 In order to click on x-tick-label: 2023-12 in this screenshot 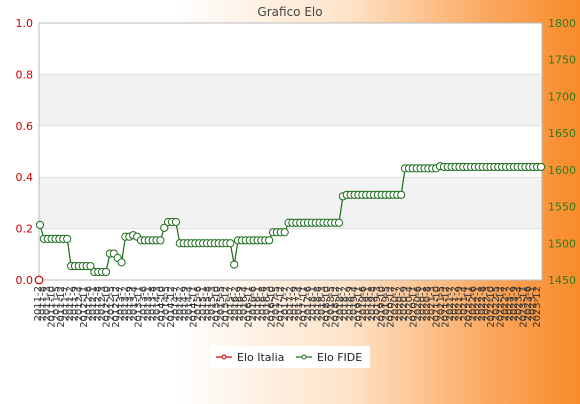, I will do `click(537, 307)`.